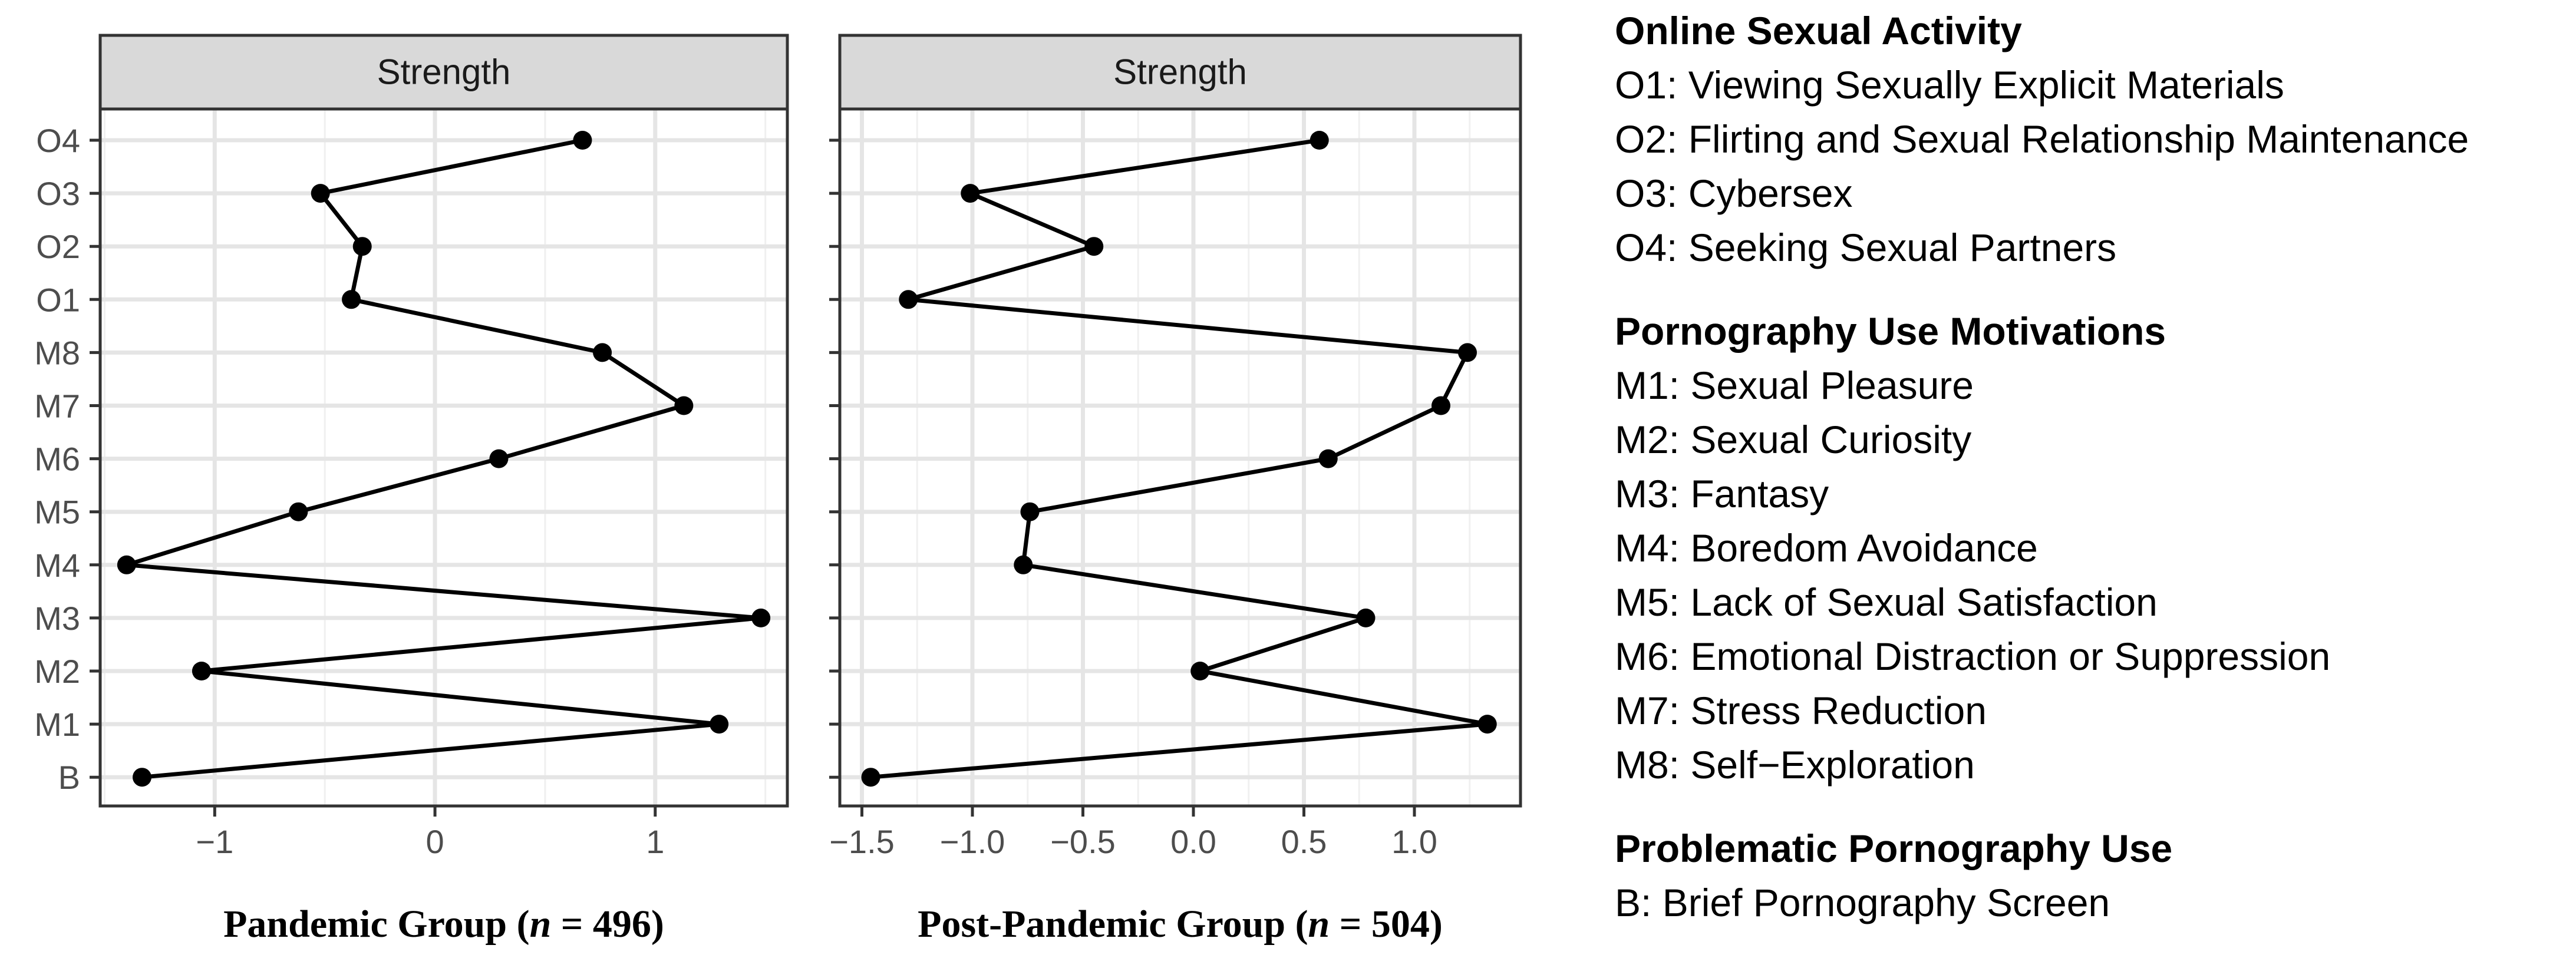 The image size is (2576, 978). Describe the element at coordinates (1083, 841) in the screenshot. I see `x-tick-label: −0.5` at that location.